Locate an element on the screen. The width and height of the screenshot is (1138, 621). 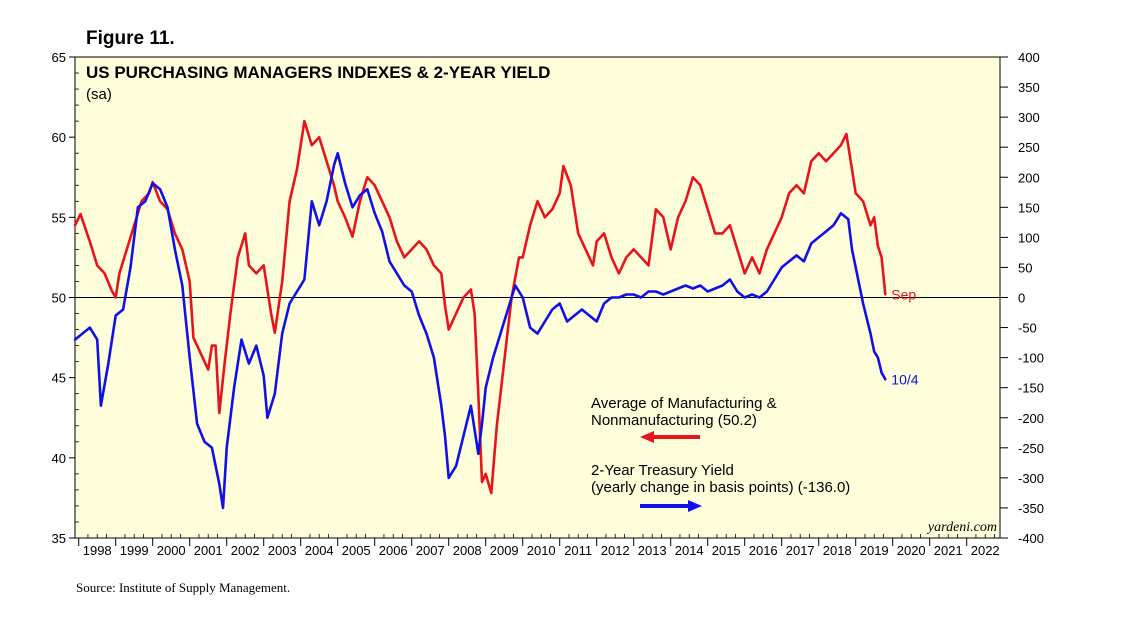
x-tick-label: 2017 is located at coordinates (800, 550).